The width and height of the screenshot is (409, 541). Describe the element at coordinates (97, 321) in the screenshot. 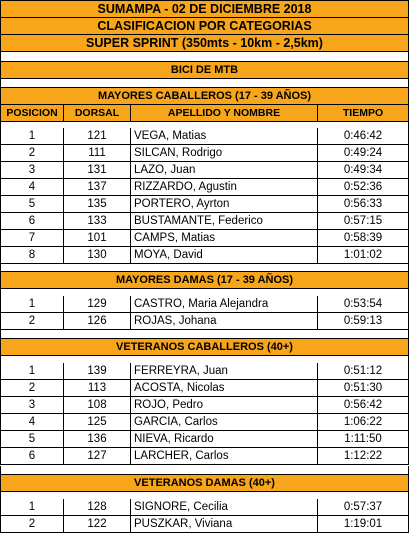

I see `cell-dorsal: 126` at that location.